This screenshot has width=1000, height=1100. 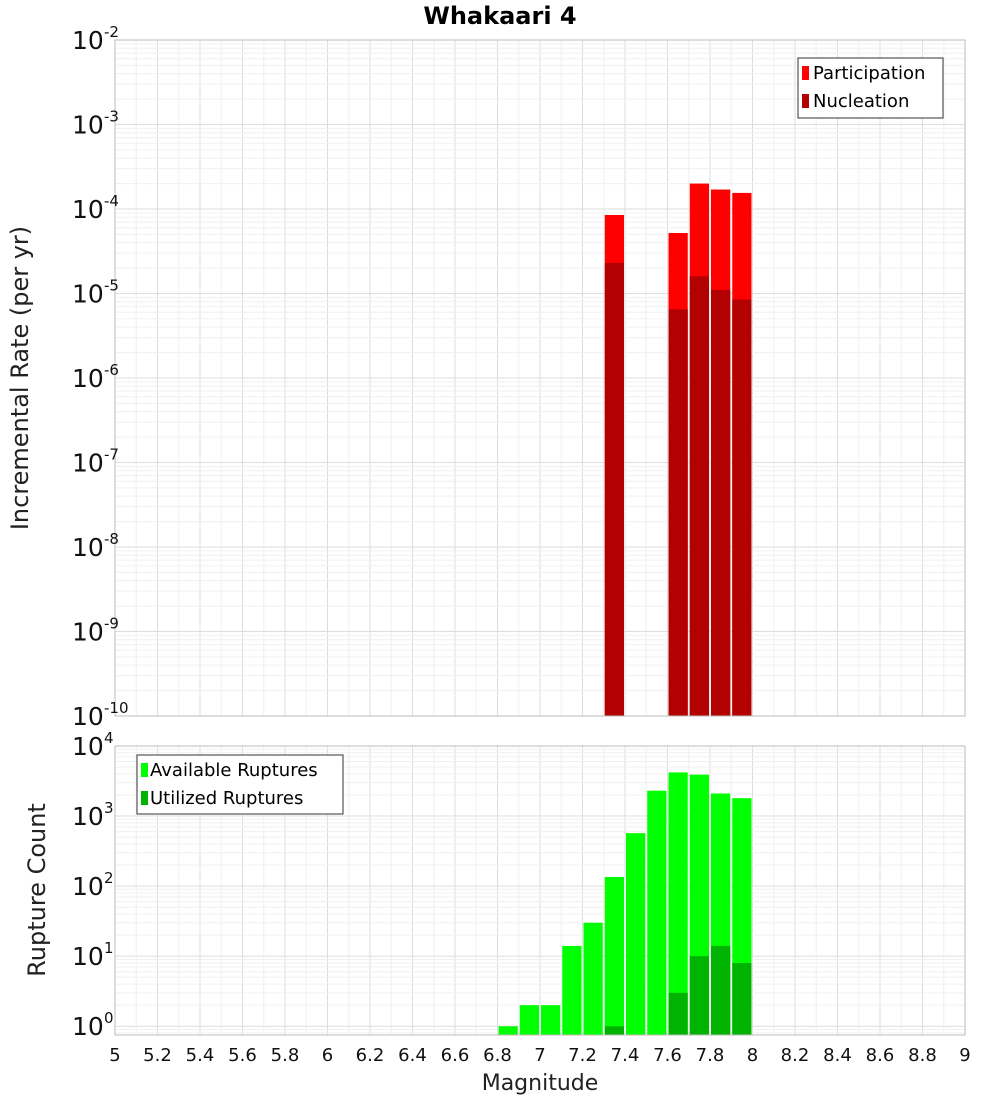 I want to click on x-tick-label: 7.8, so click(x=710, y=1055).